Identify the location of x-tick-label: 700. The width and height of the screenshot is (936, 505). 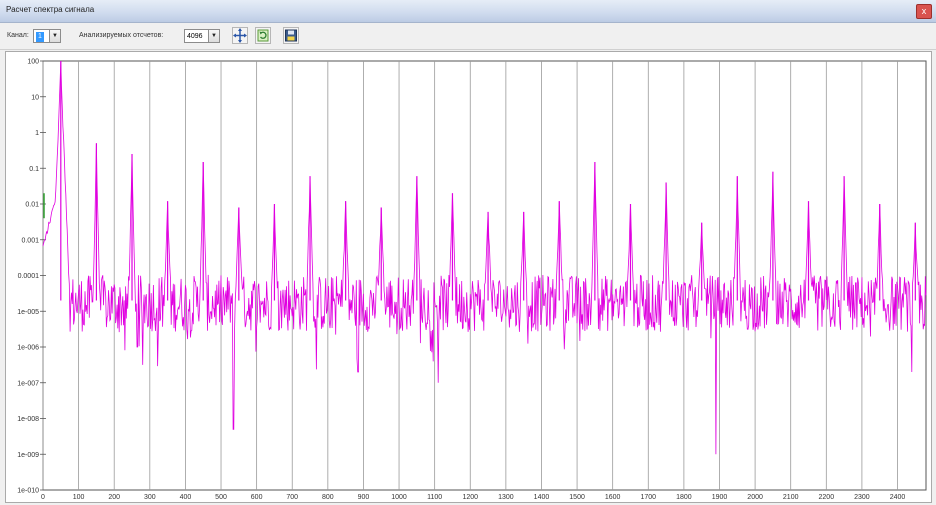
(292, 497).